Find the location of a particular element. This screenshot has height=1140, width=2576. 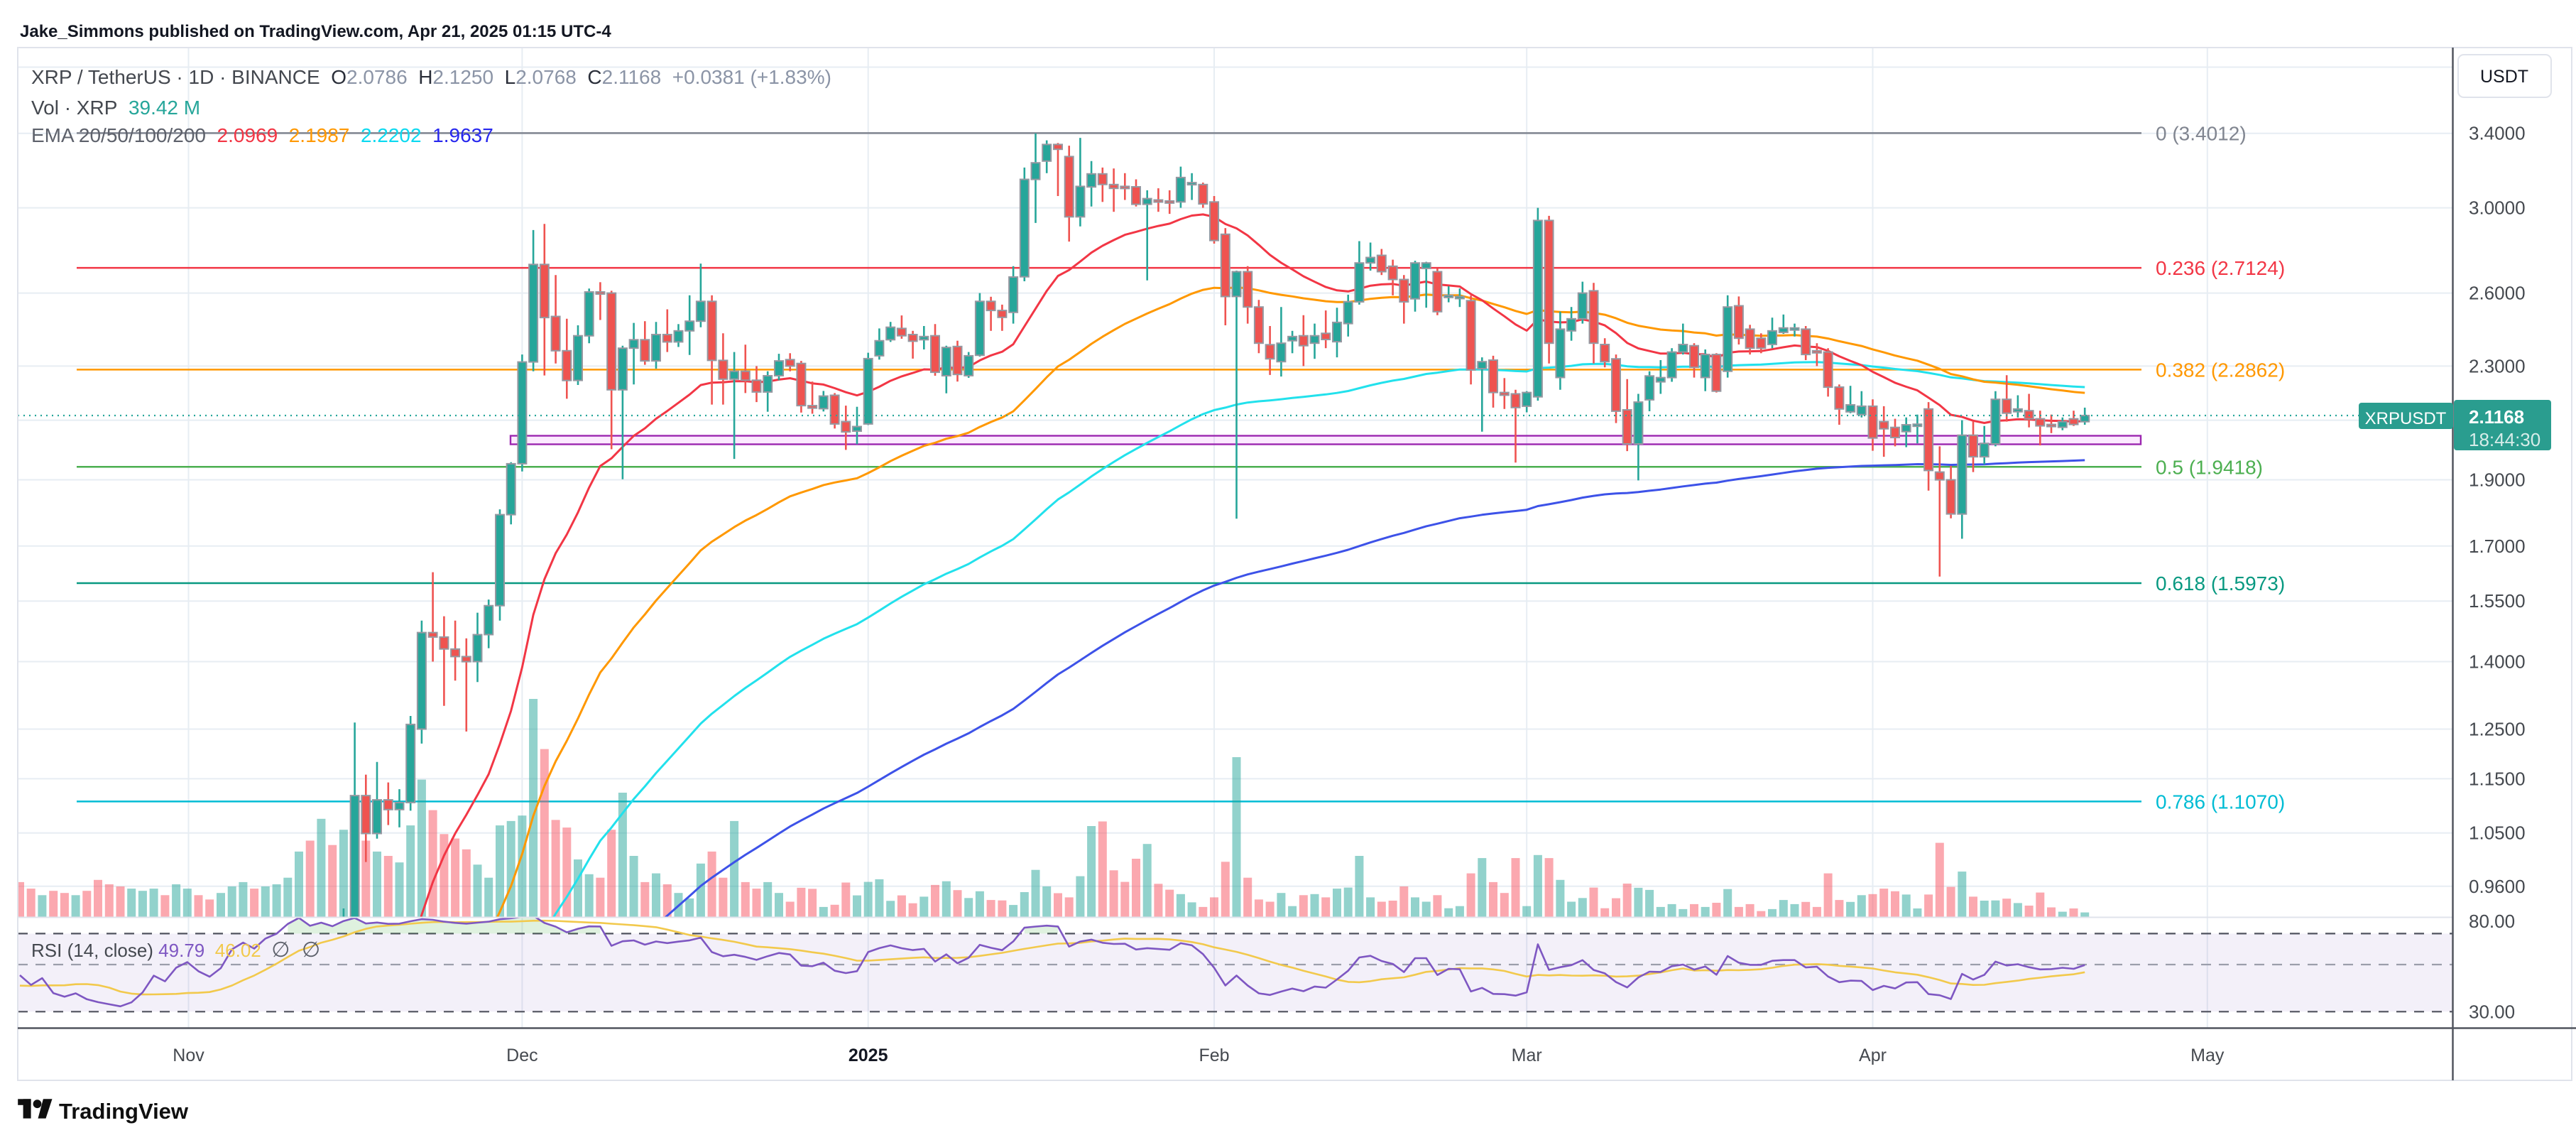

svg-text: 1.4000 is located at coordinates (2497, 662).